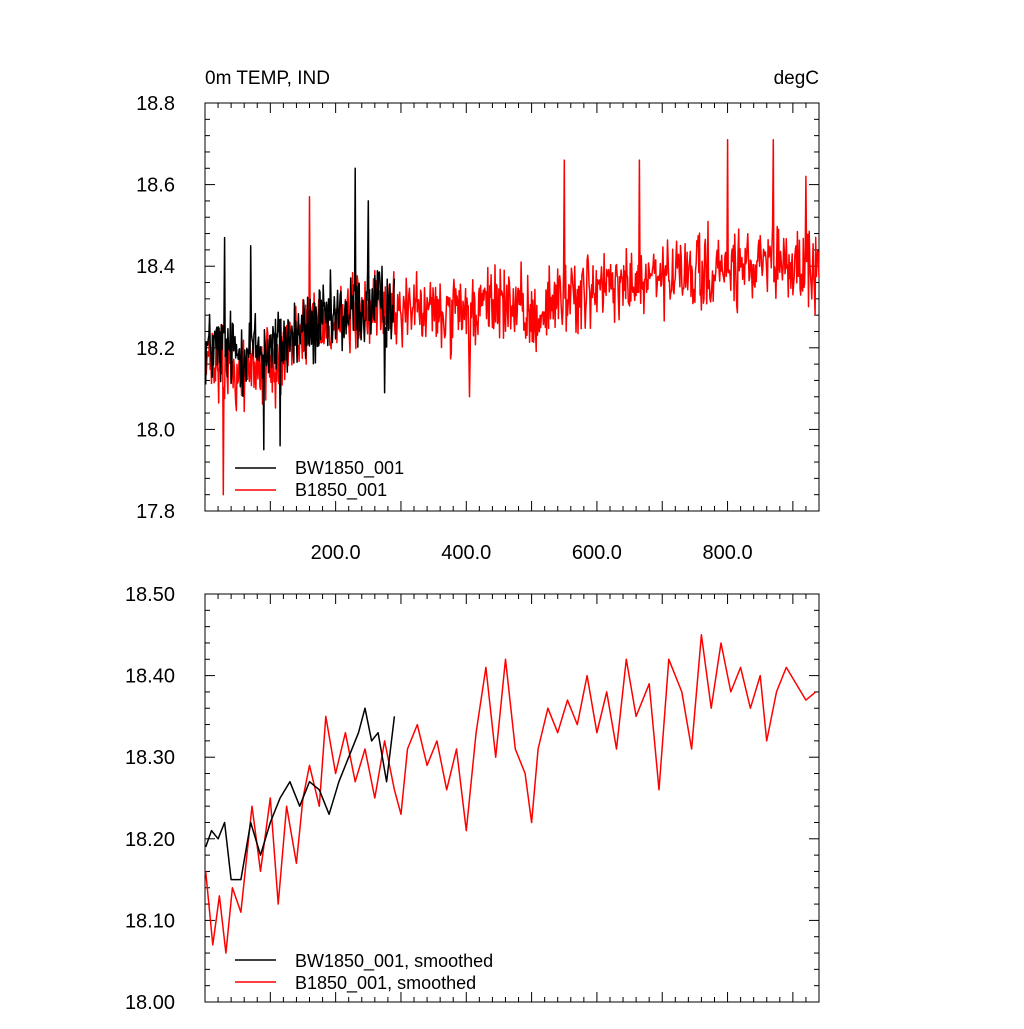 The image size is (1024, 1029). Describe the element at coordinates (155, 104) in the screenshot. I see `y-tick-label: 18.8` at that location.